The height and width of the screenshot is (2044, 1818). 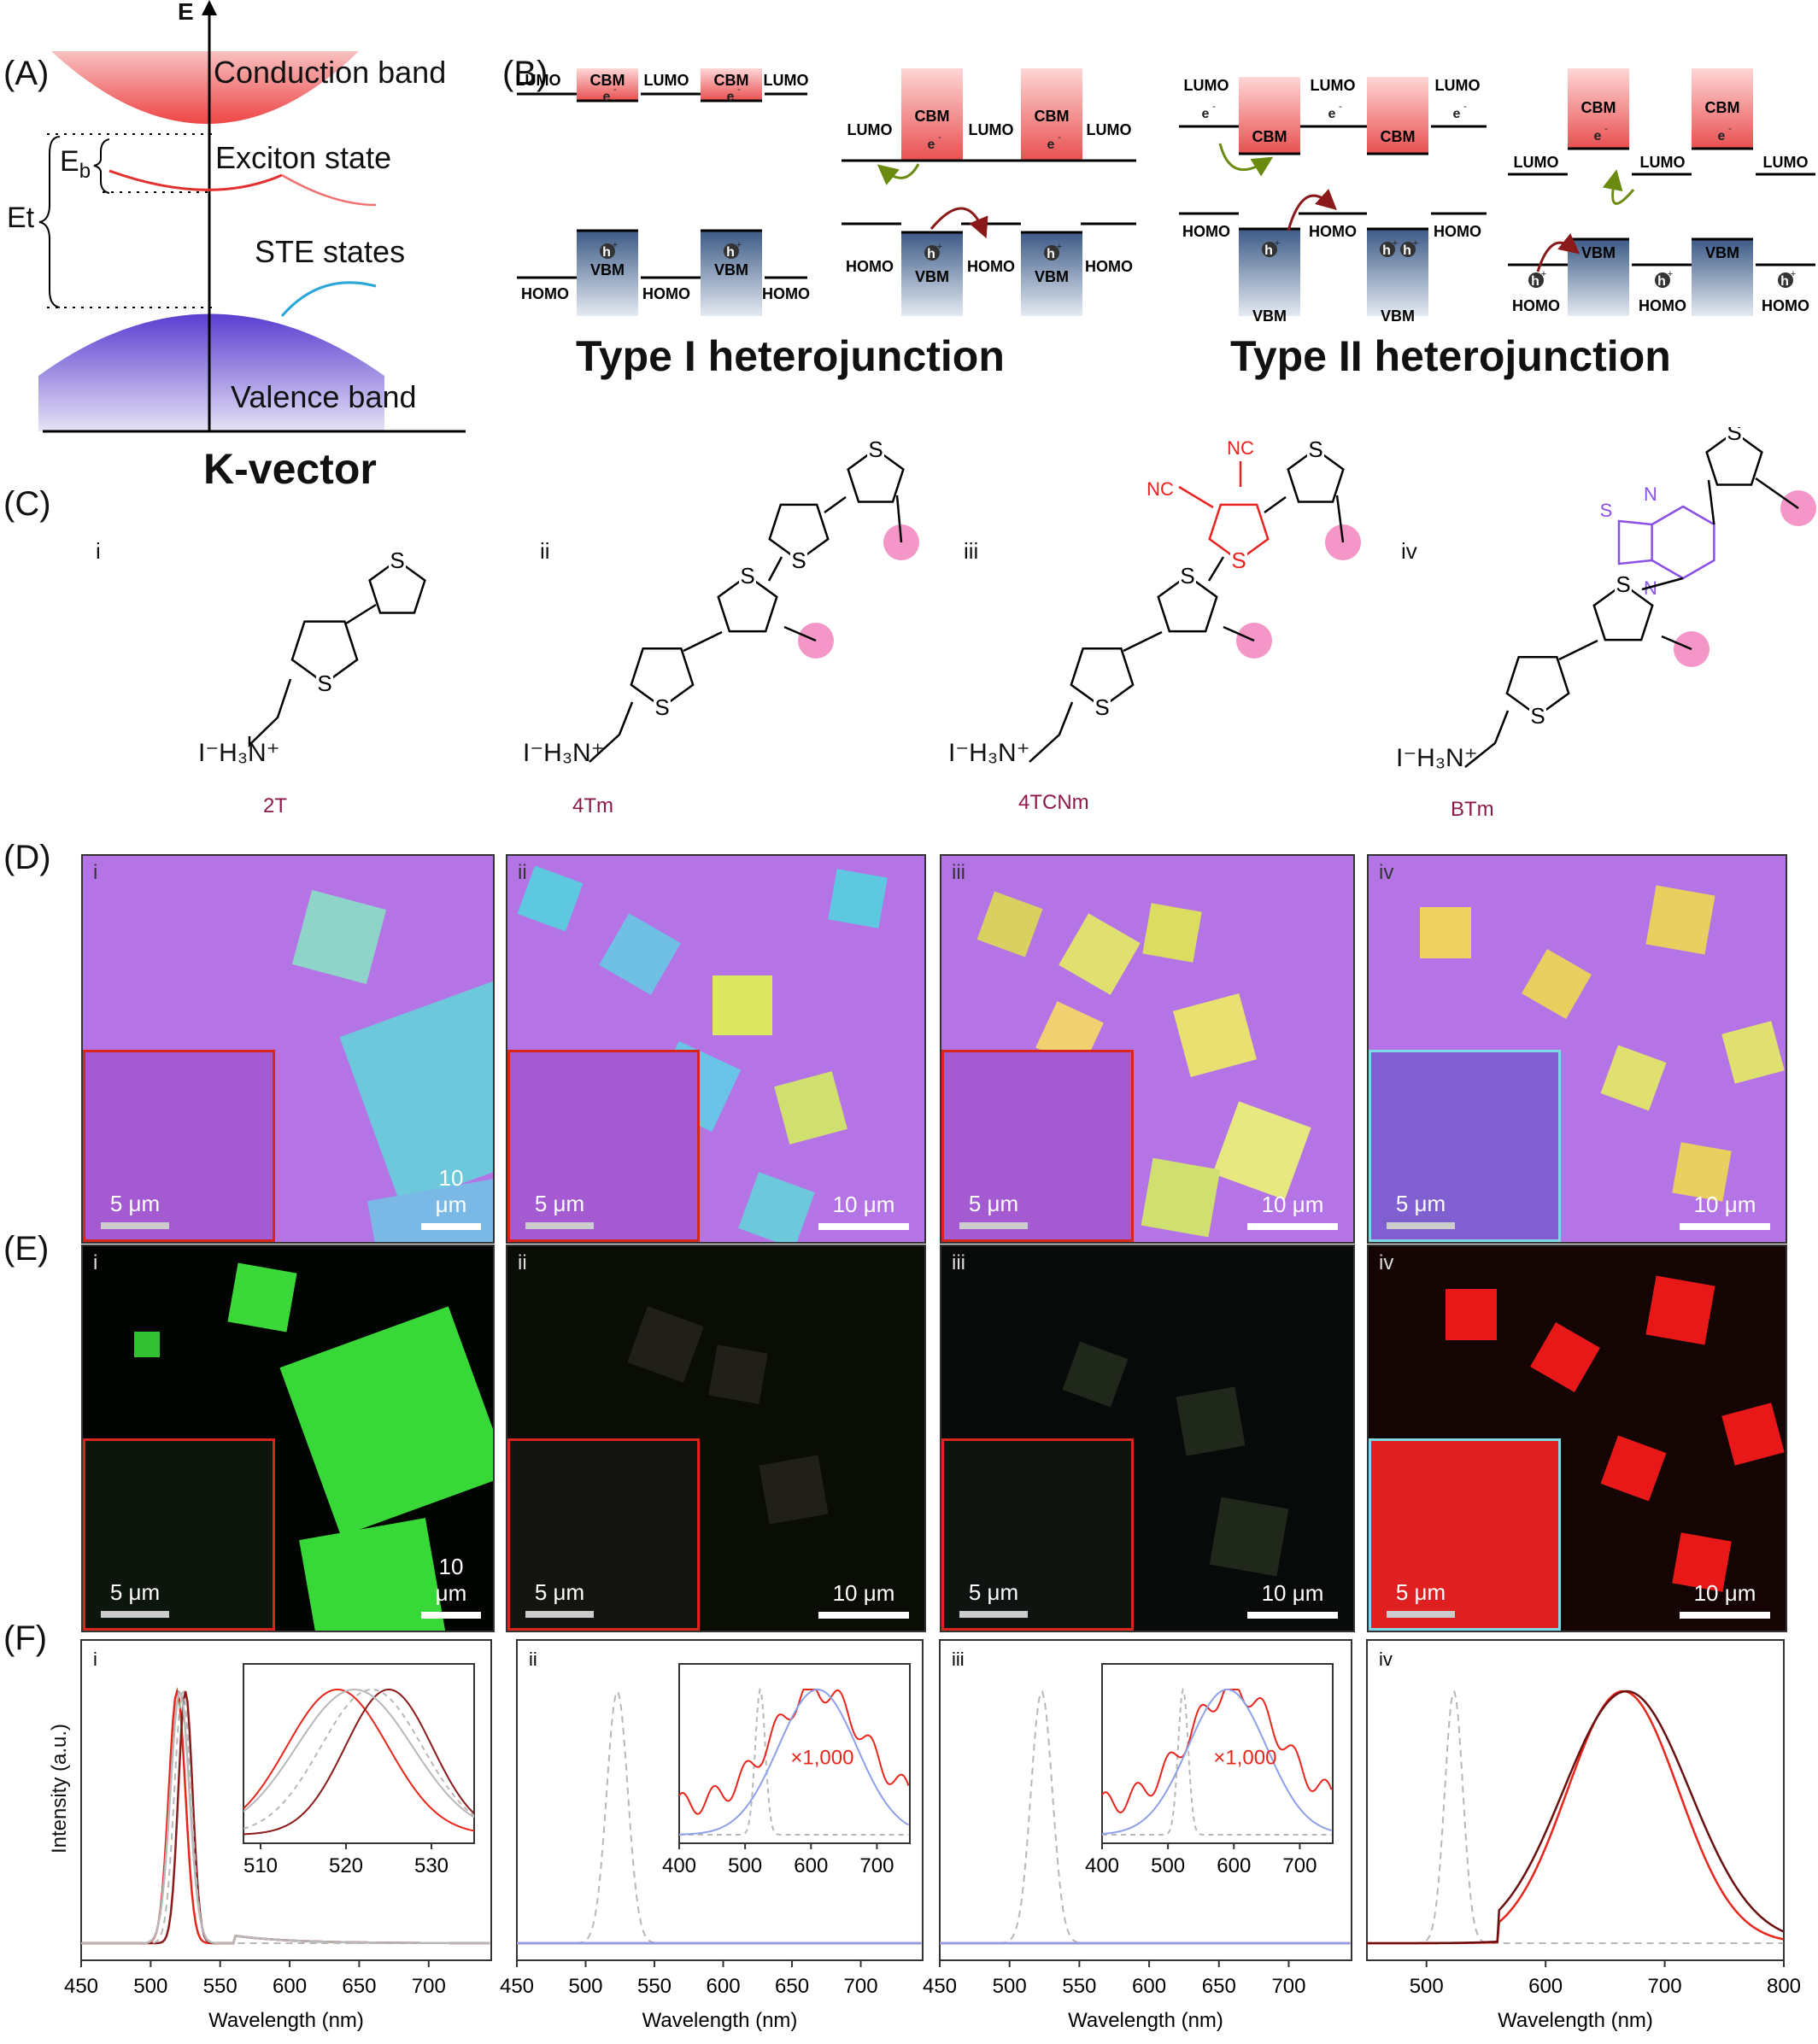 I want to click on x-tick-label: 450, so click(x=517, y=1986).